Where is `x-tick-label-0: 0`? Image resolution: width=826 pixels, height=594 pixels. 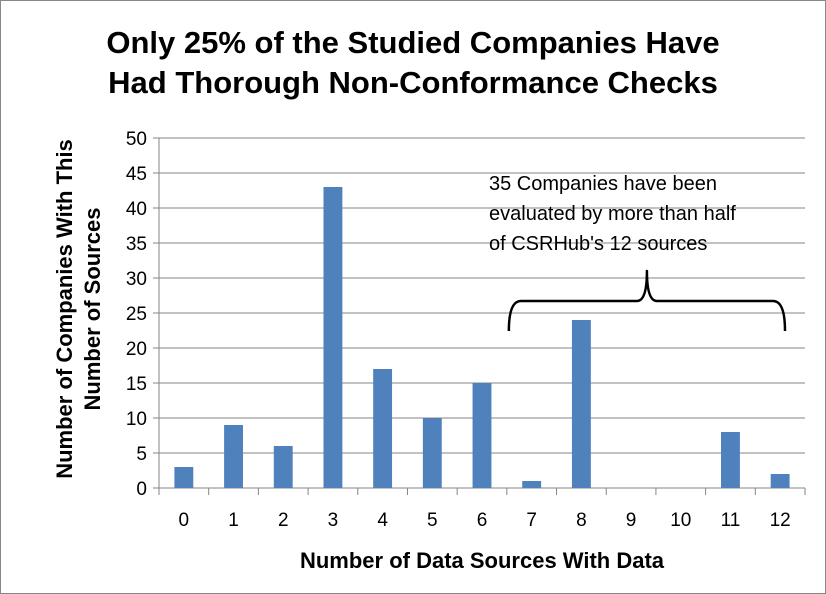
x-tick-label-0: 0 is located at coordinates (184, 520).